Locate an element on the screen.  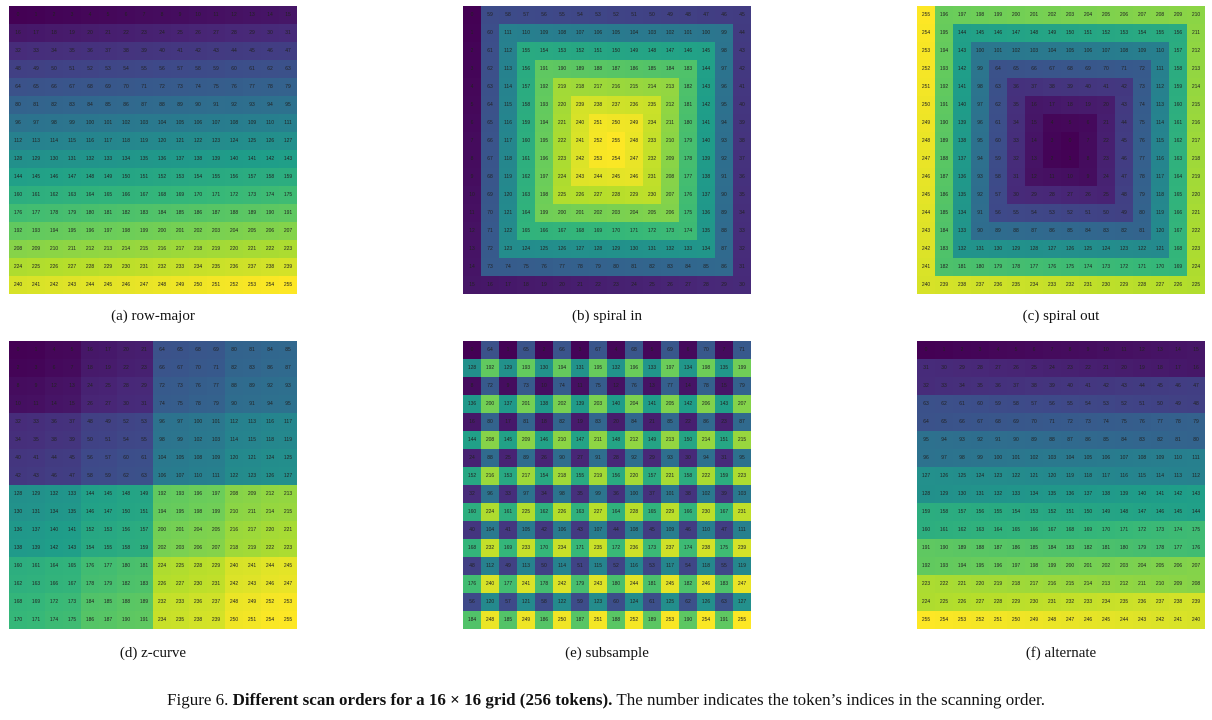
grid-cell: 190 is located at coordinates (126, 620).